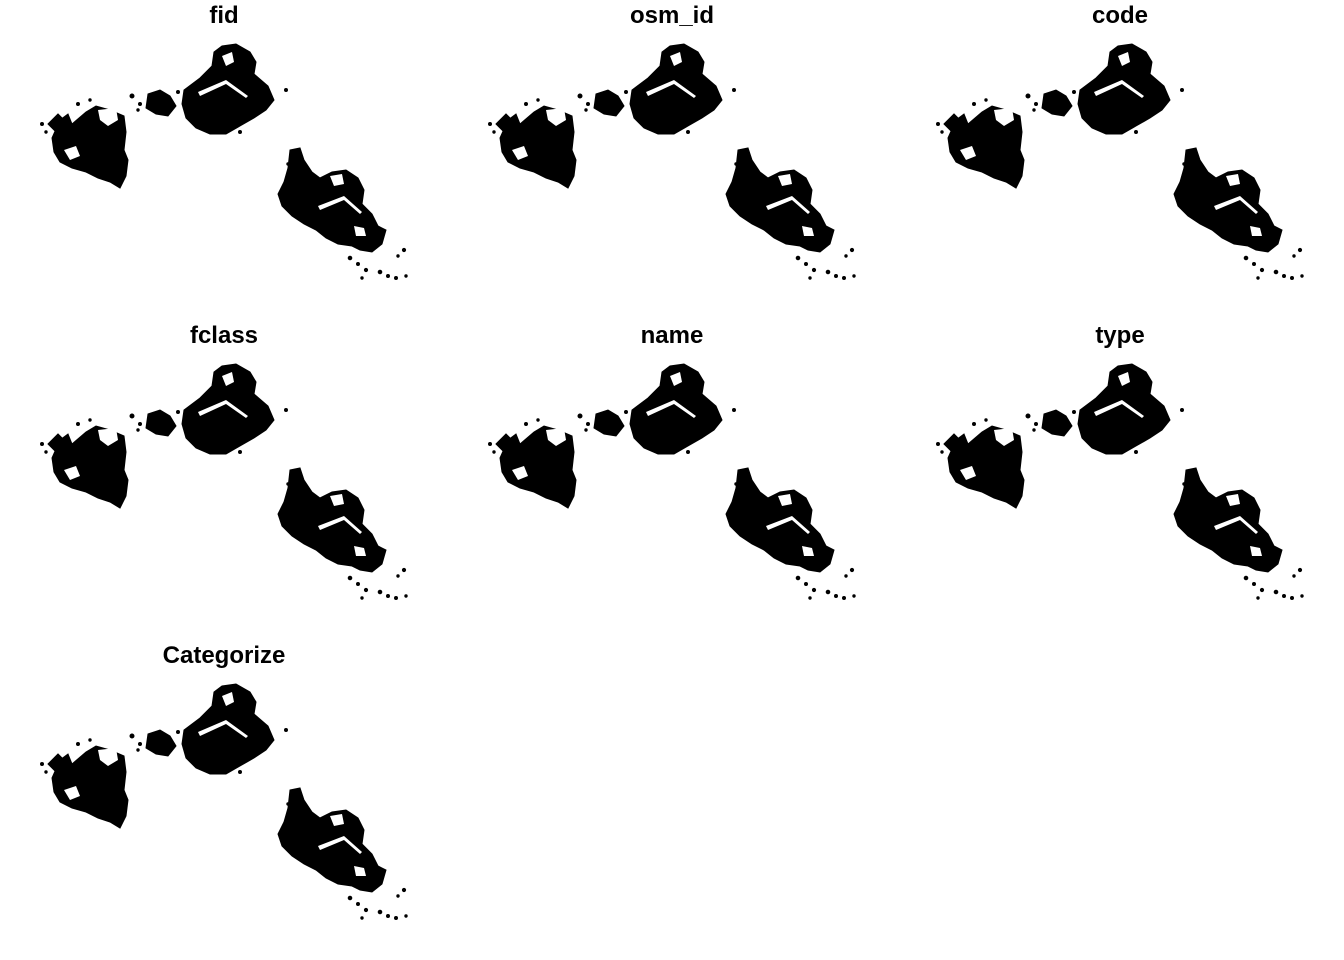  I want to click on panel-title-name: name, so click(672, 335).